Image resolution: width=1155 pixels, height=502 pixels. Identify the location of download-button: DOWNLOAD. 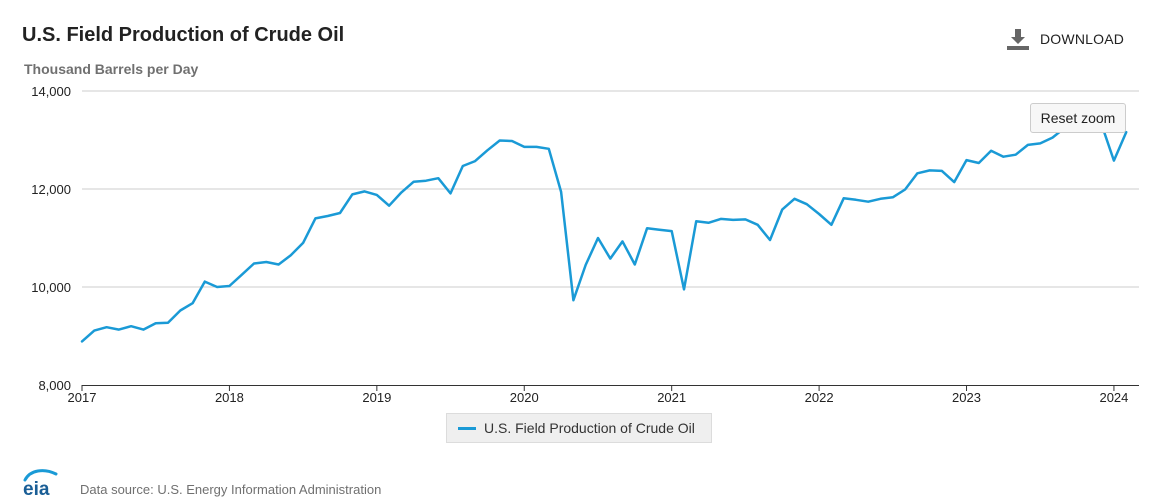
(1065, 39).